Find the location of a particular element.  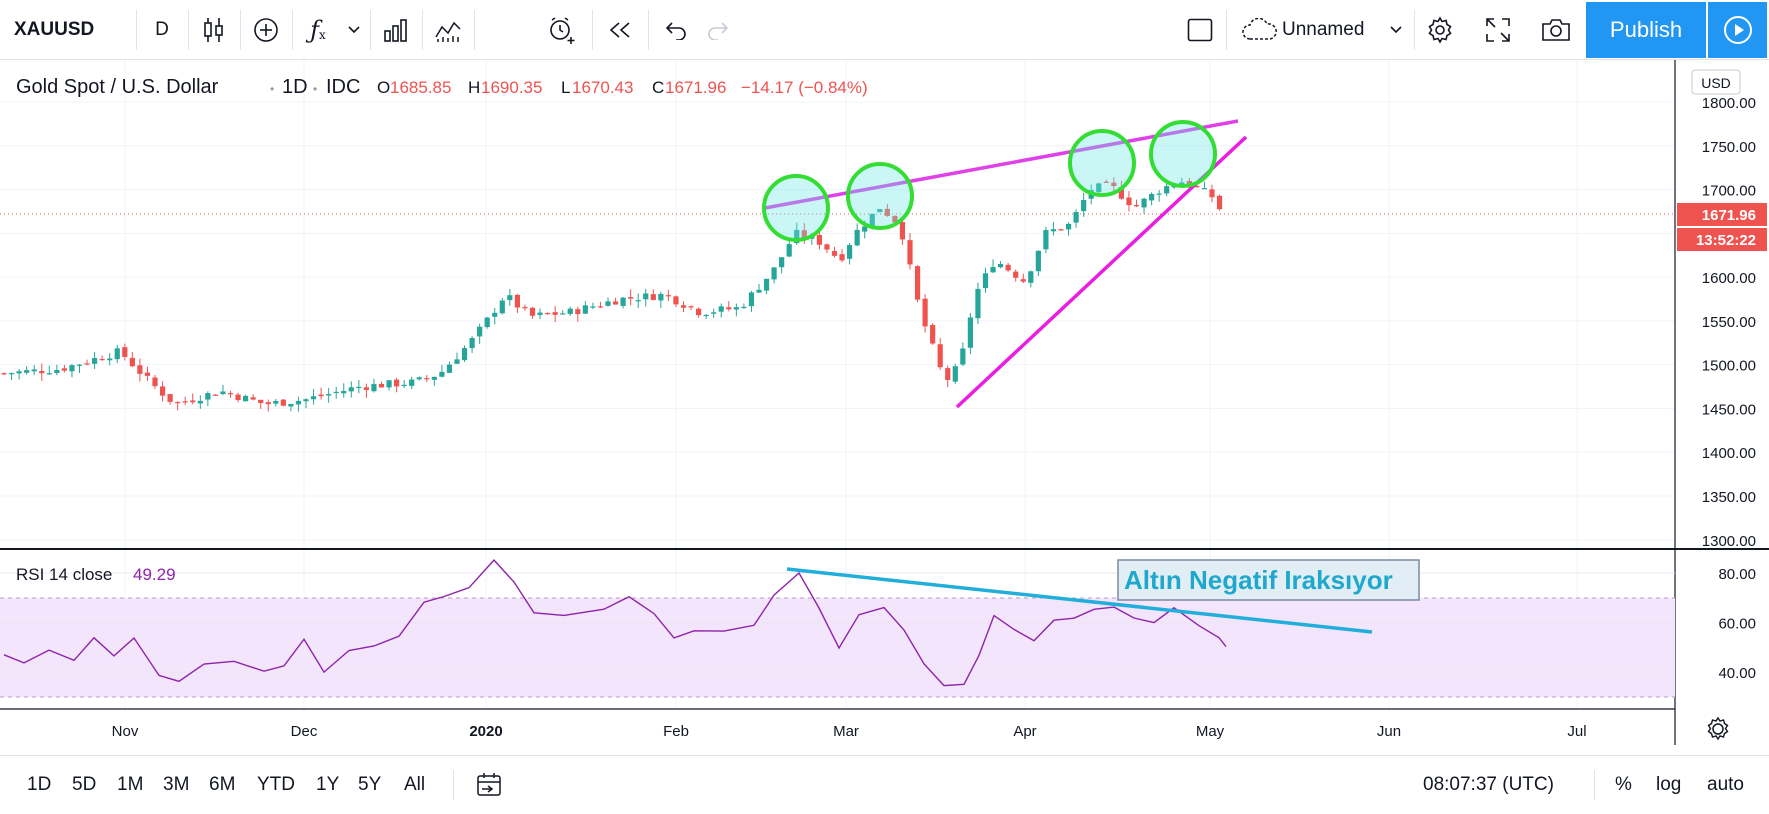

annotation-box is located at coordinates (1268, 580).